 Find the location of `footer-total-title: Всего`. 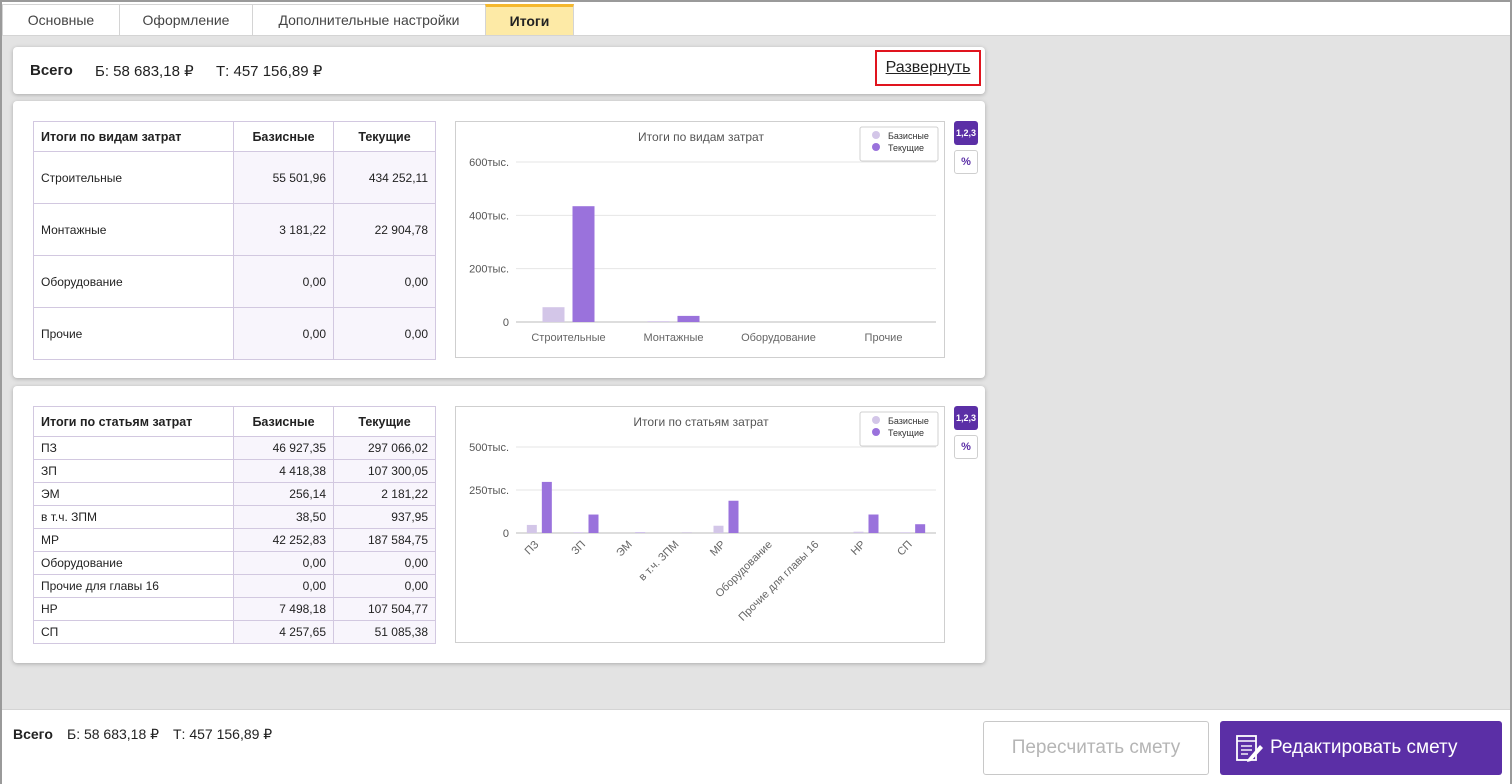

footer-total-title: Всего is located at coordinates (33, 734).